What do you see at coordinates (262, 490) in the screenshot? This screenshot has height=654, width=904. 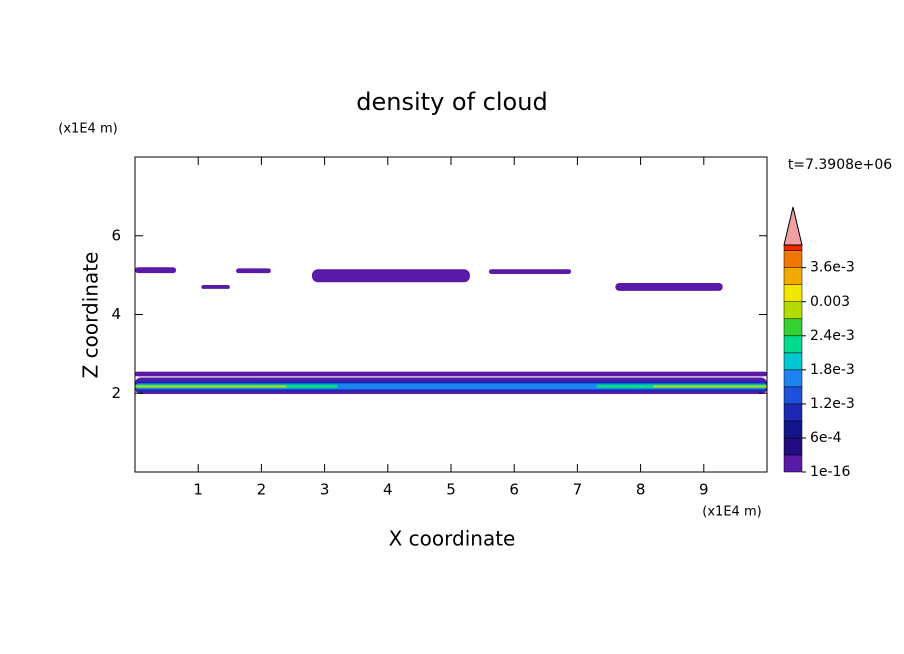 I see `x-tick-label: 2` at bounding box center [262, 490].